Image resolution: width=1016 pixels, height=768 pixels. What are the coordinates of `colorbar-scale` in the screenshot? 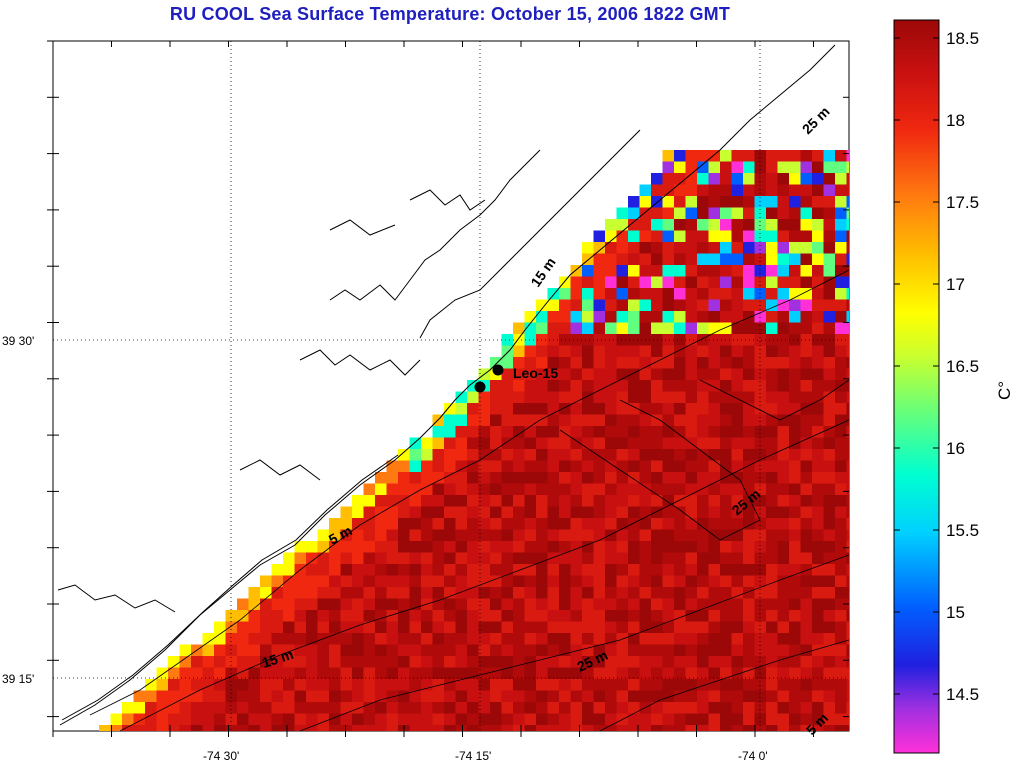 It's located at (916, 386).